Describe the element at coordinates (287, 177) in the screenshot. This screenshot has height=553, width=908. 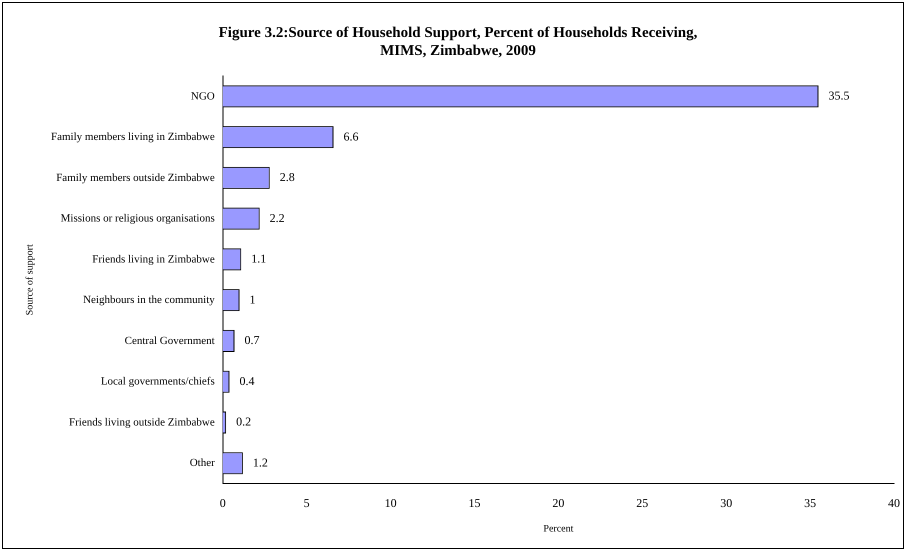
I see `data-label: 2.8` at that location.